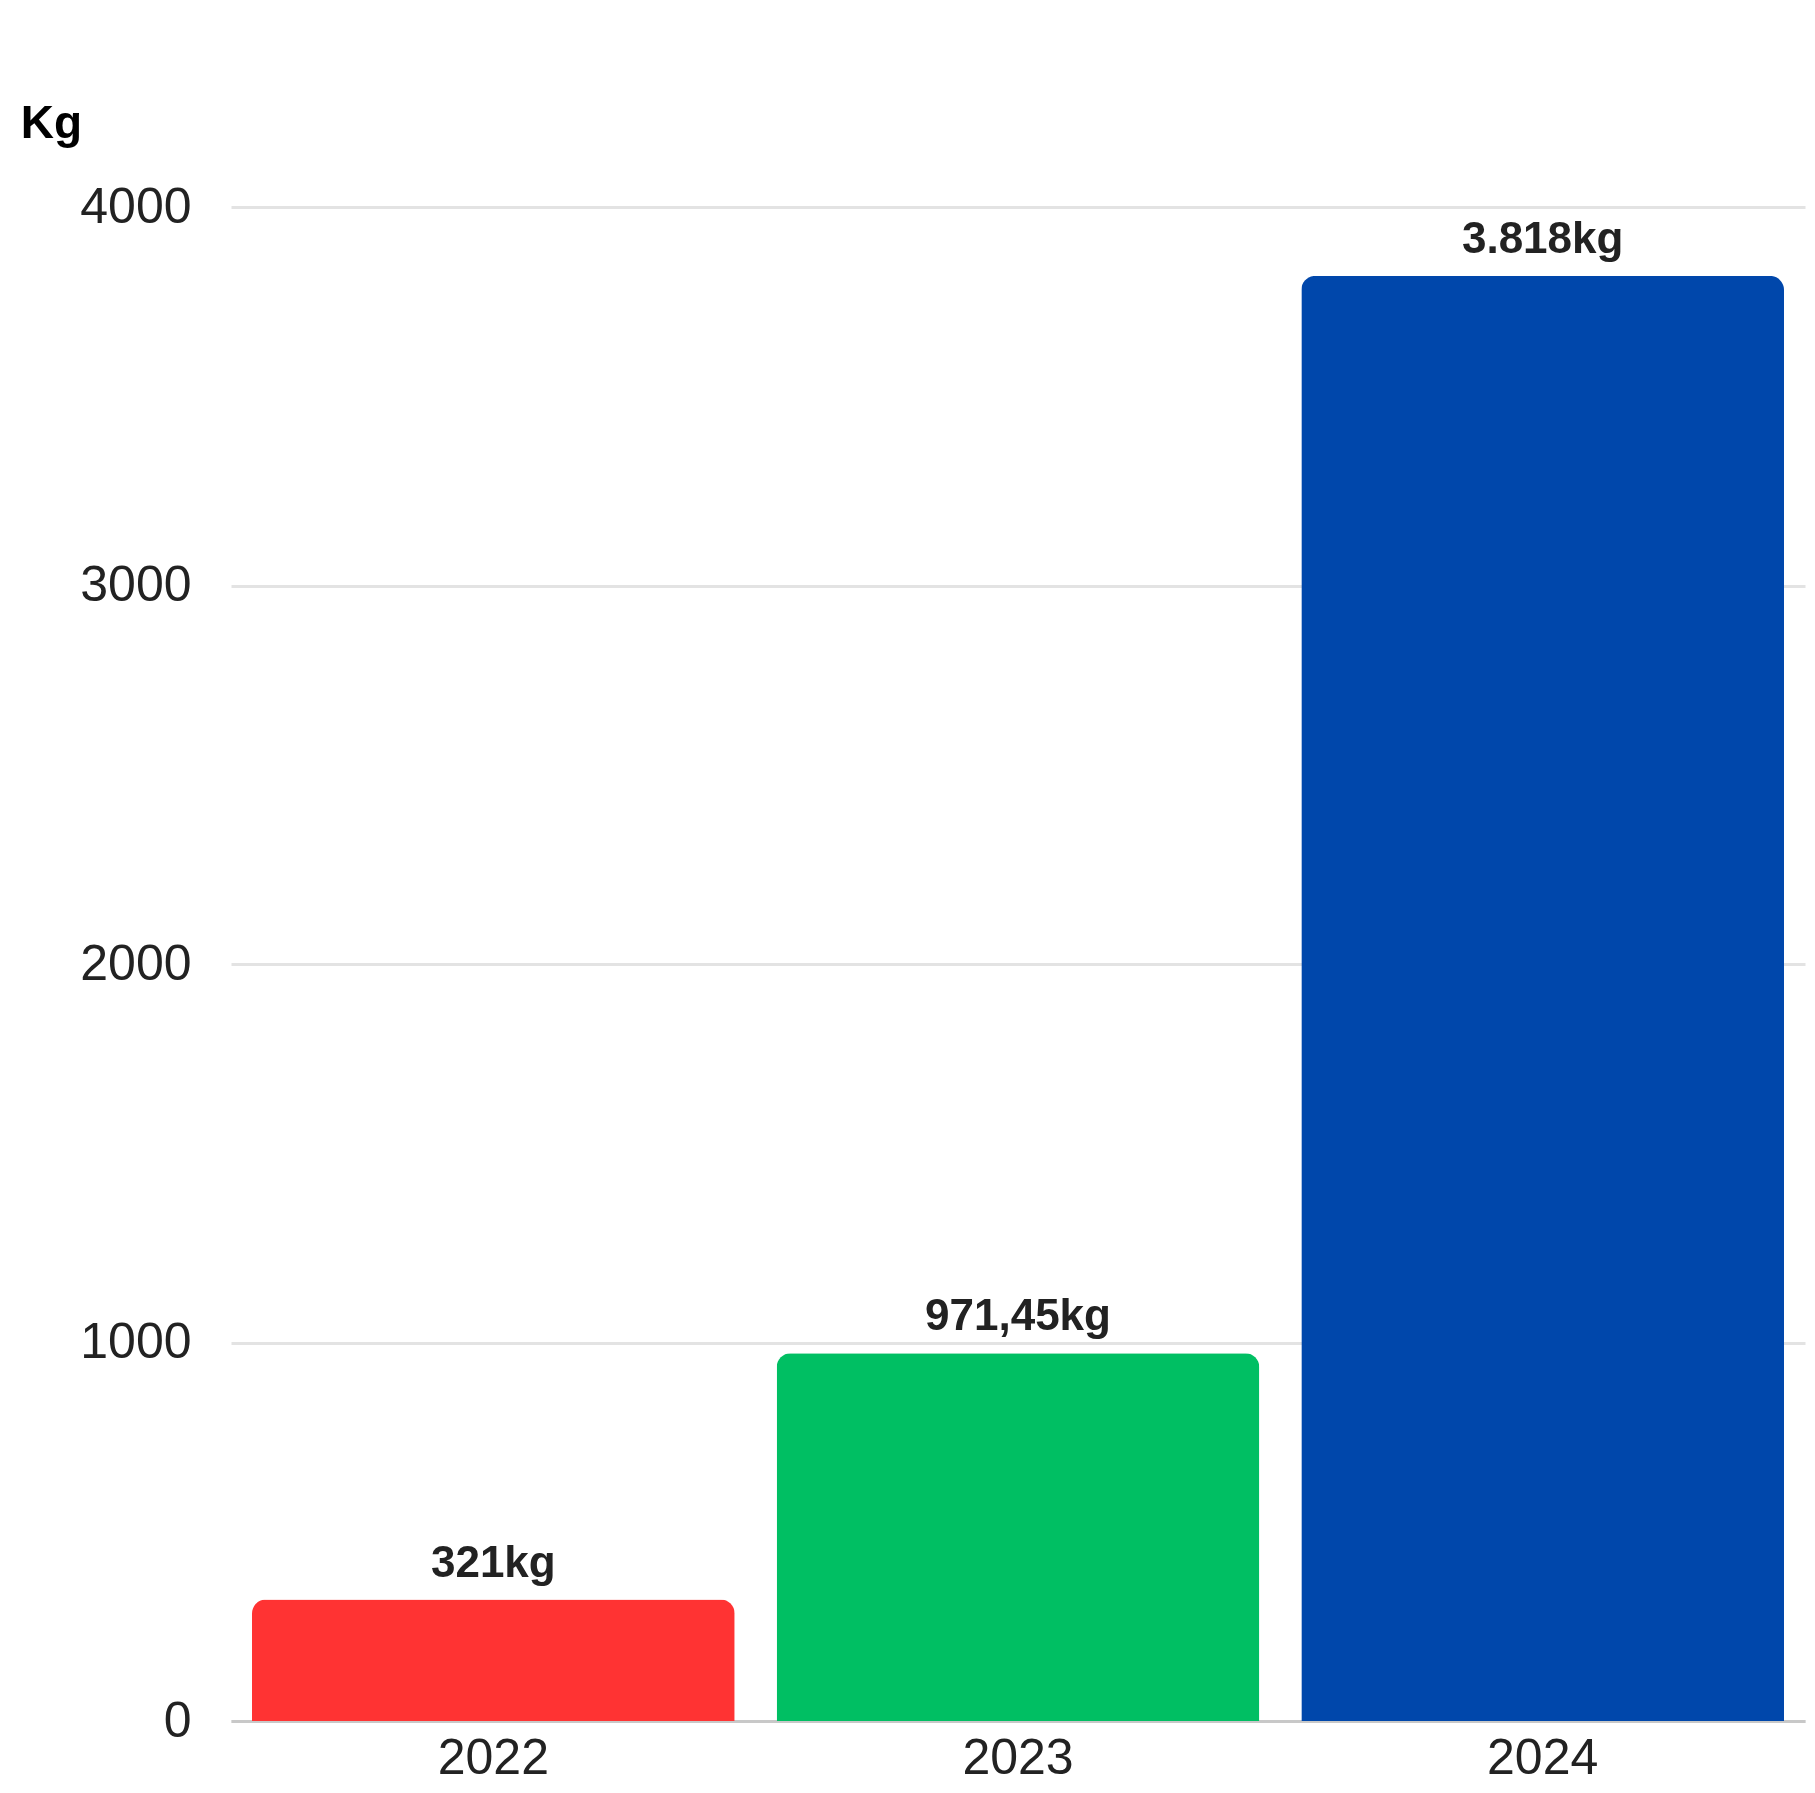 The height and width of the screenshot is (1793, 1815). What do you see at coordinates (1543, 1756) in the screenshot?
I see `x-tick-label: 2024` at bounding box center [1543, 1756].